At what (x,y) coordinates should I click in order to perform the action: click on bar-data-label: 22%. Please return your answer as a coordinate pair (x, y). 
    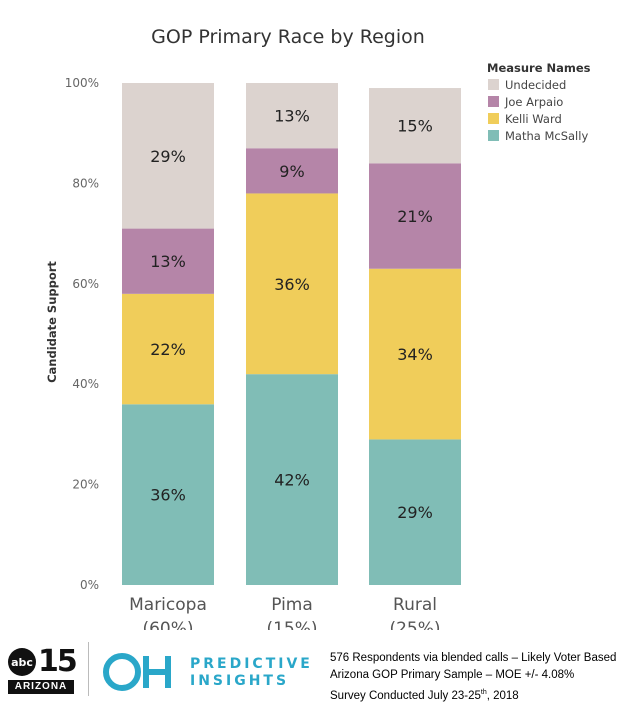
    Looking at the image, I should click on (168, 349).